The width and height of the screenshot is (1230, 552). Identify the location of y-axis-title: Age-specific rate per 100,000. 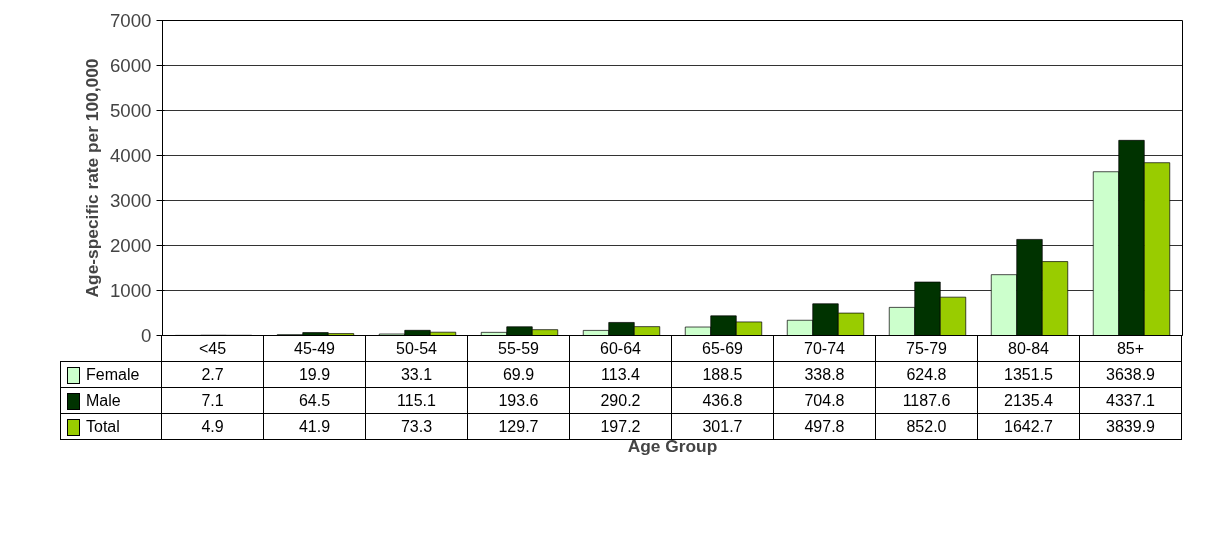
(92, 178).